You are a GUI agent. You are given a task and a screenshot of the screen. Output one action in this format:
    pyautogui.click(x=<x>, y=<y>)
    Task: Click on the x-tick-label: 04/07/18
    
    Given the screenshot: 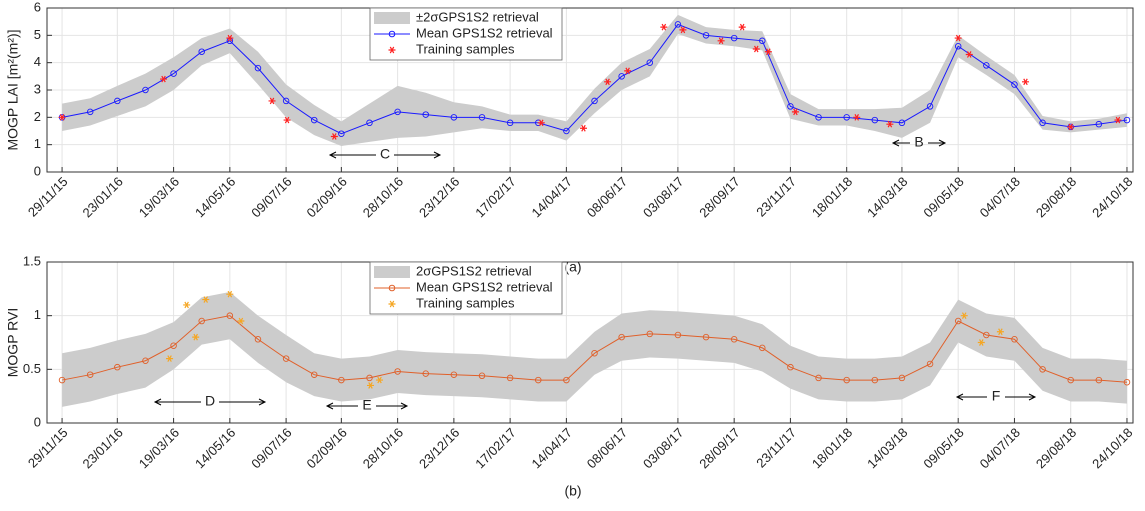 What is the action you would take?
    pyautogui.click(x=1000, y=197)
    